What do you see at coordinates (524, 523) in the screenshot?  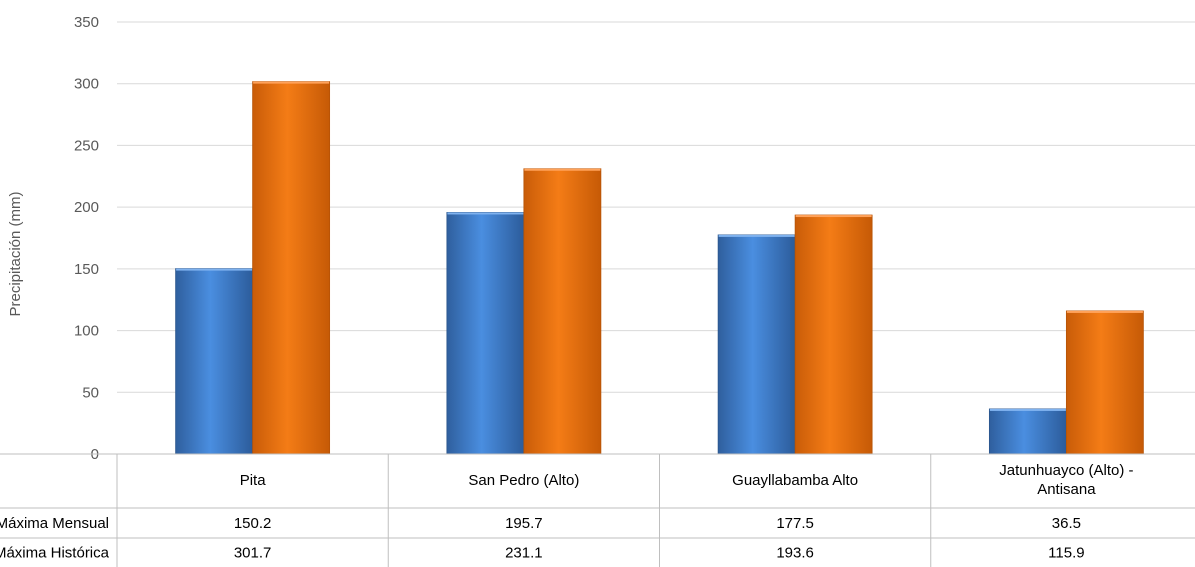 I see `data-label: 195.7` at bounding box center [524, 523].